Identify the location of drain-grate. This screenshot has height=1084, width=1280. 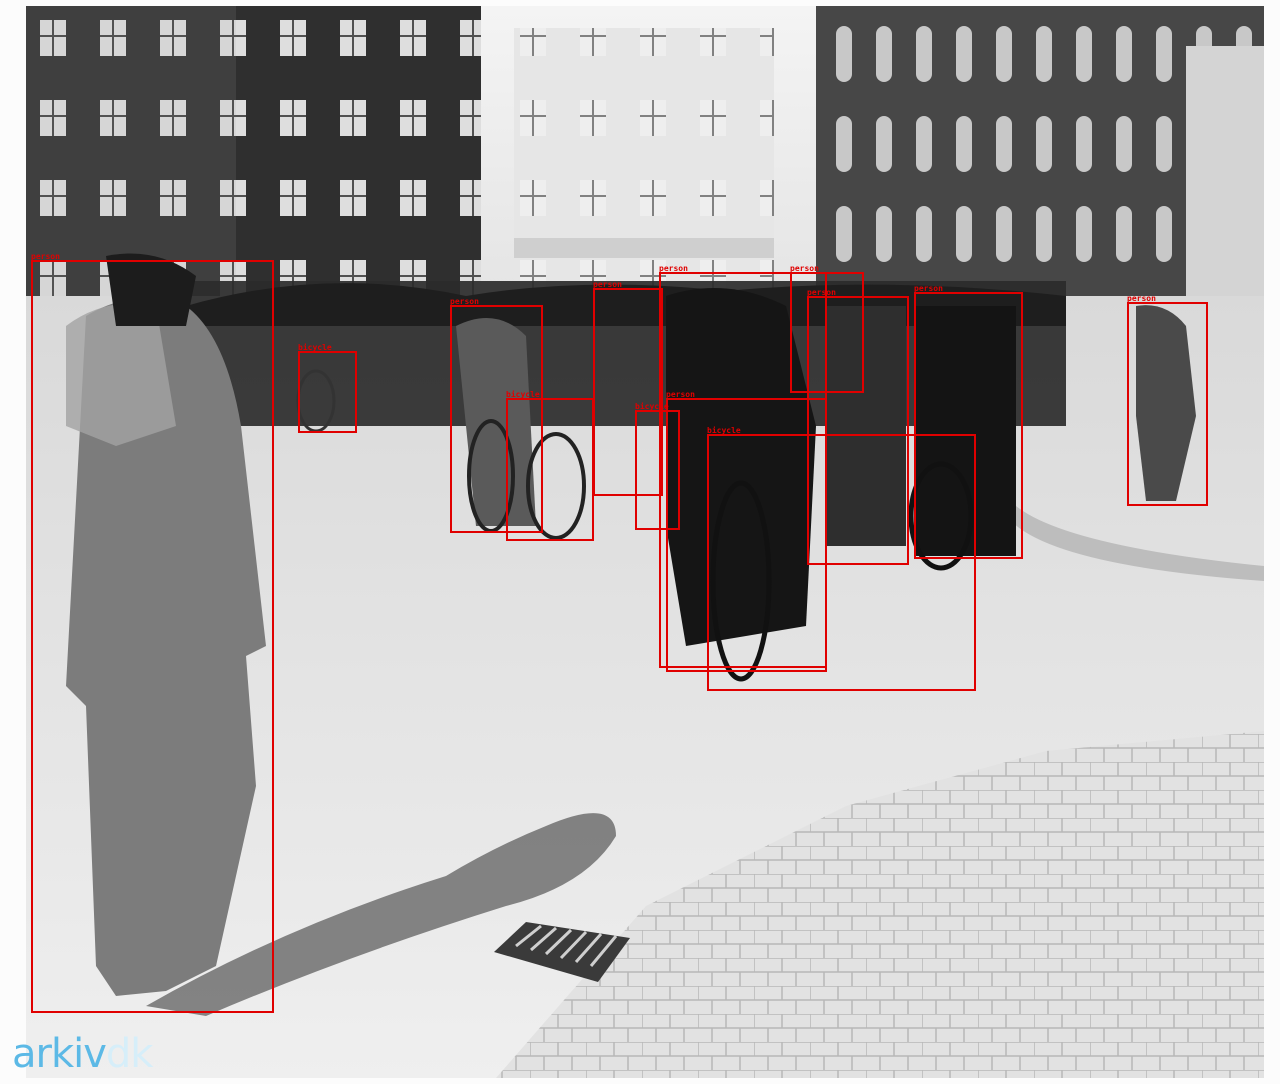
(562, 952).